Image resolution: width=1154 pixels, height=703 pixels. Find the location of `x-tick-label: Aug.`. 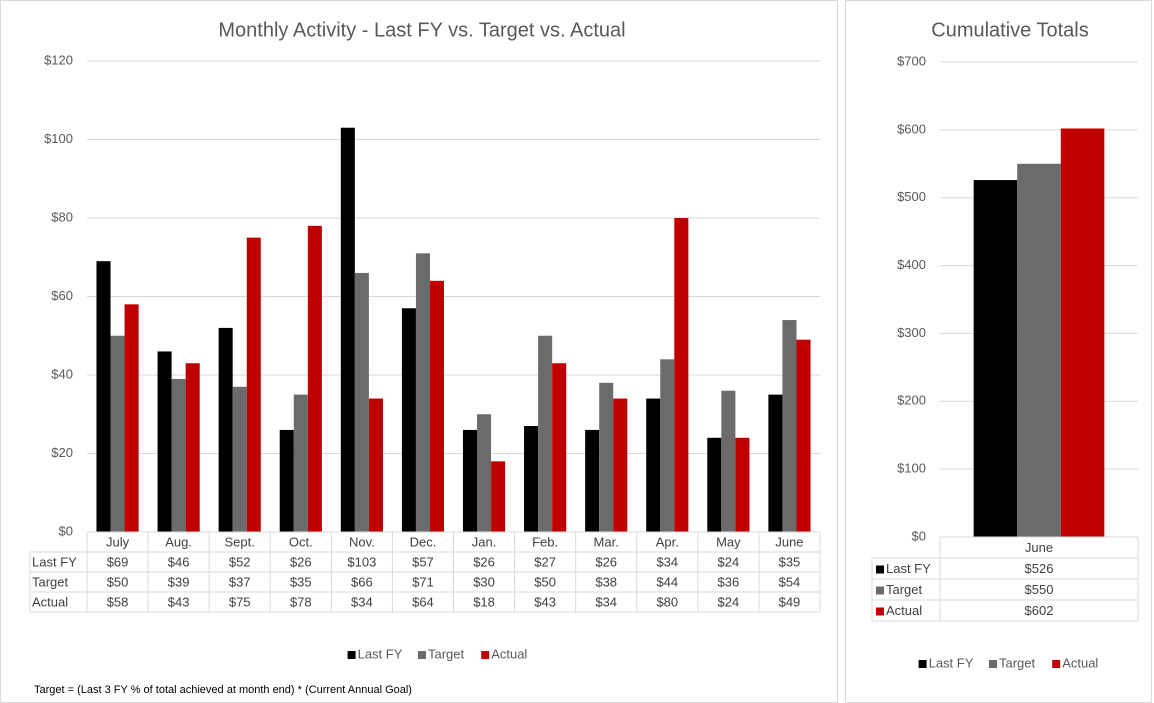

x-tick-label: Aug. is located at coordinates (178, 541).